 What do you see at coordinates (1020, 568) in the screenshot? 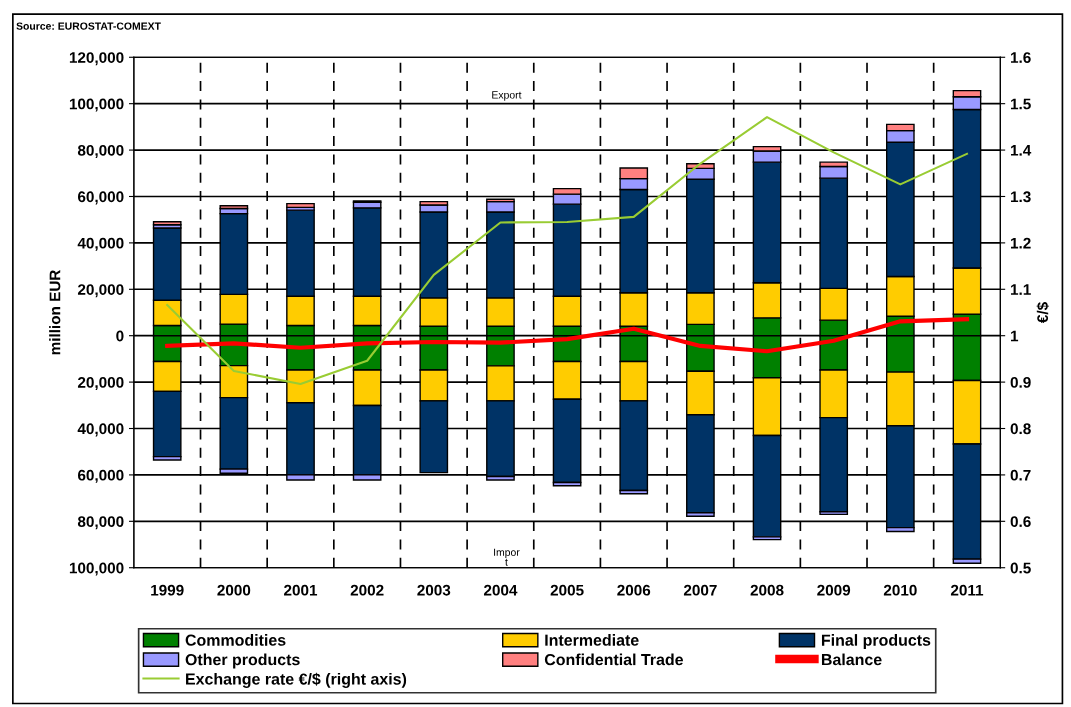
I see `y2-tick-label: 0.5` at bounding box center [1020, 568].